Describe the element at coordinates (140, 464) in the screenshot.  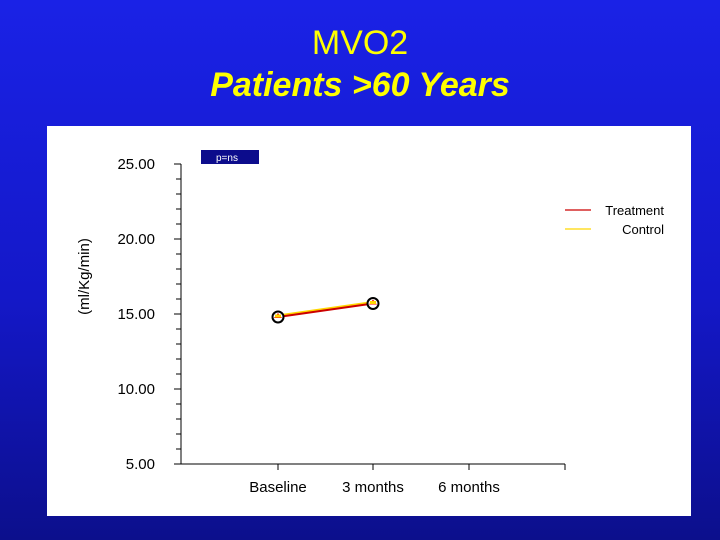
I see `y-tick-label: 5.00` at that location.